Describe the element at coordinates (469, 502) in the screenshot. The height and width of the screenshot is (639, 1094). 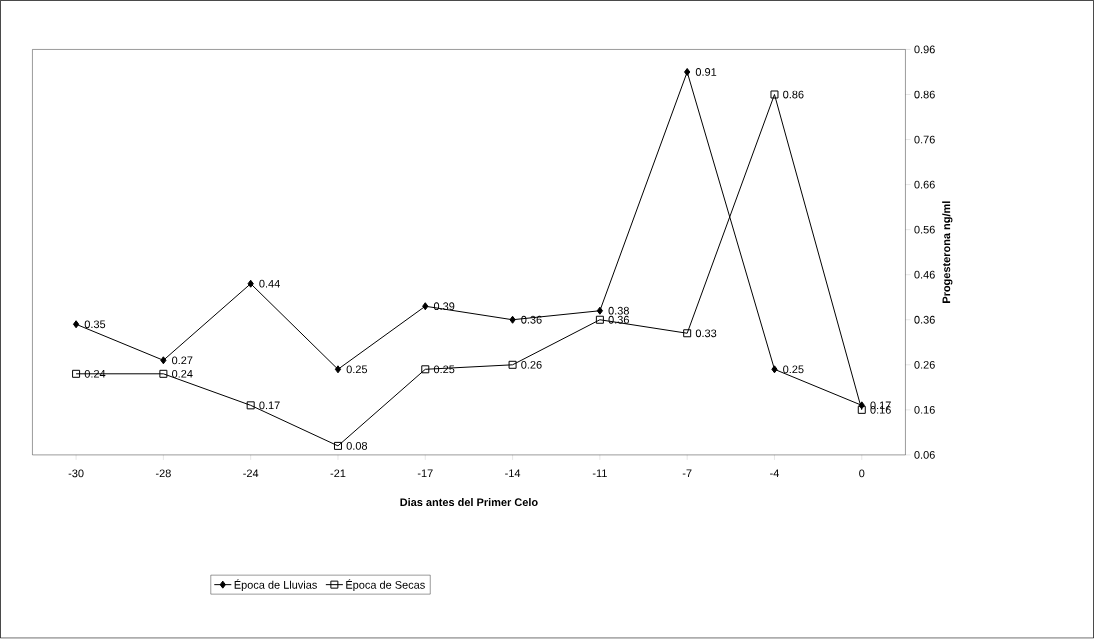
I see `x-axis-title: Dias antes del Primer Celo` at that location.